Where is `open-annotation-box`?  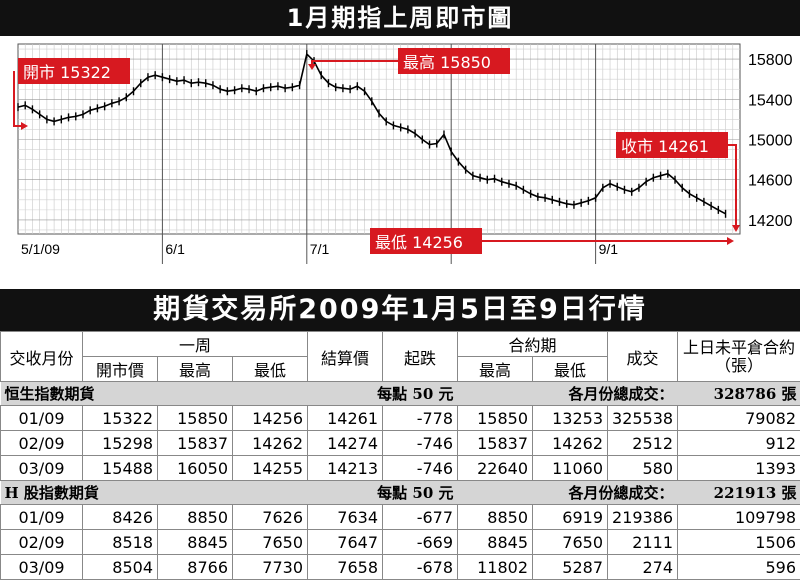
open-annotation-box is located at coordinates (74, 71).